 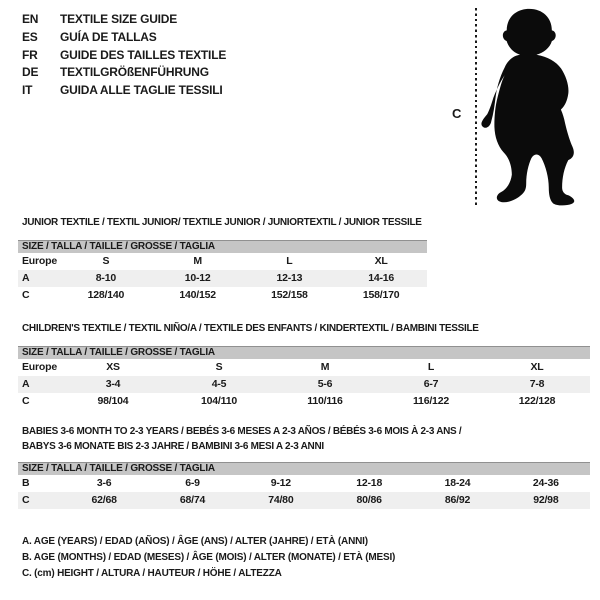 I want to click on size-cell: 98/104, so click(x=113, y=401).